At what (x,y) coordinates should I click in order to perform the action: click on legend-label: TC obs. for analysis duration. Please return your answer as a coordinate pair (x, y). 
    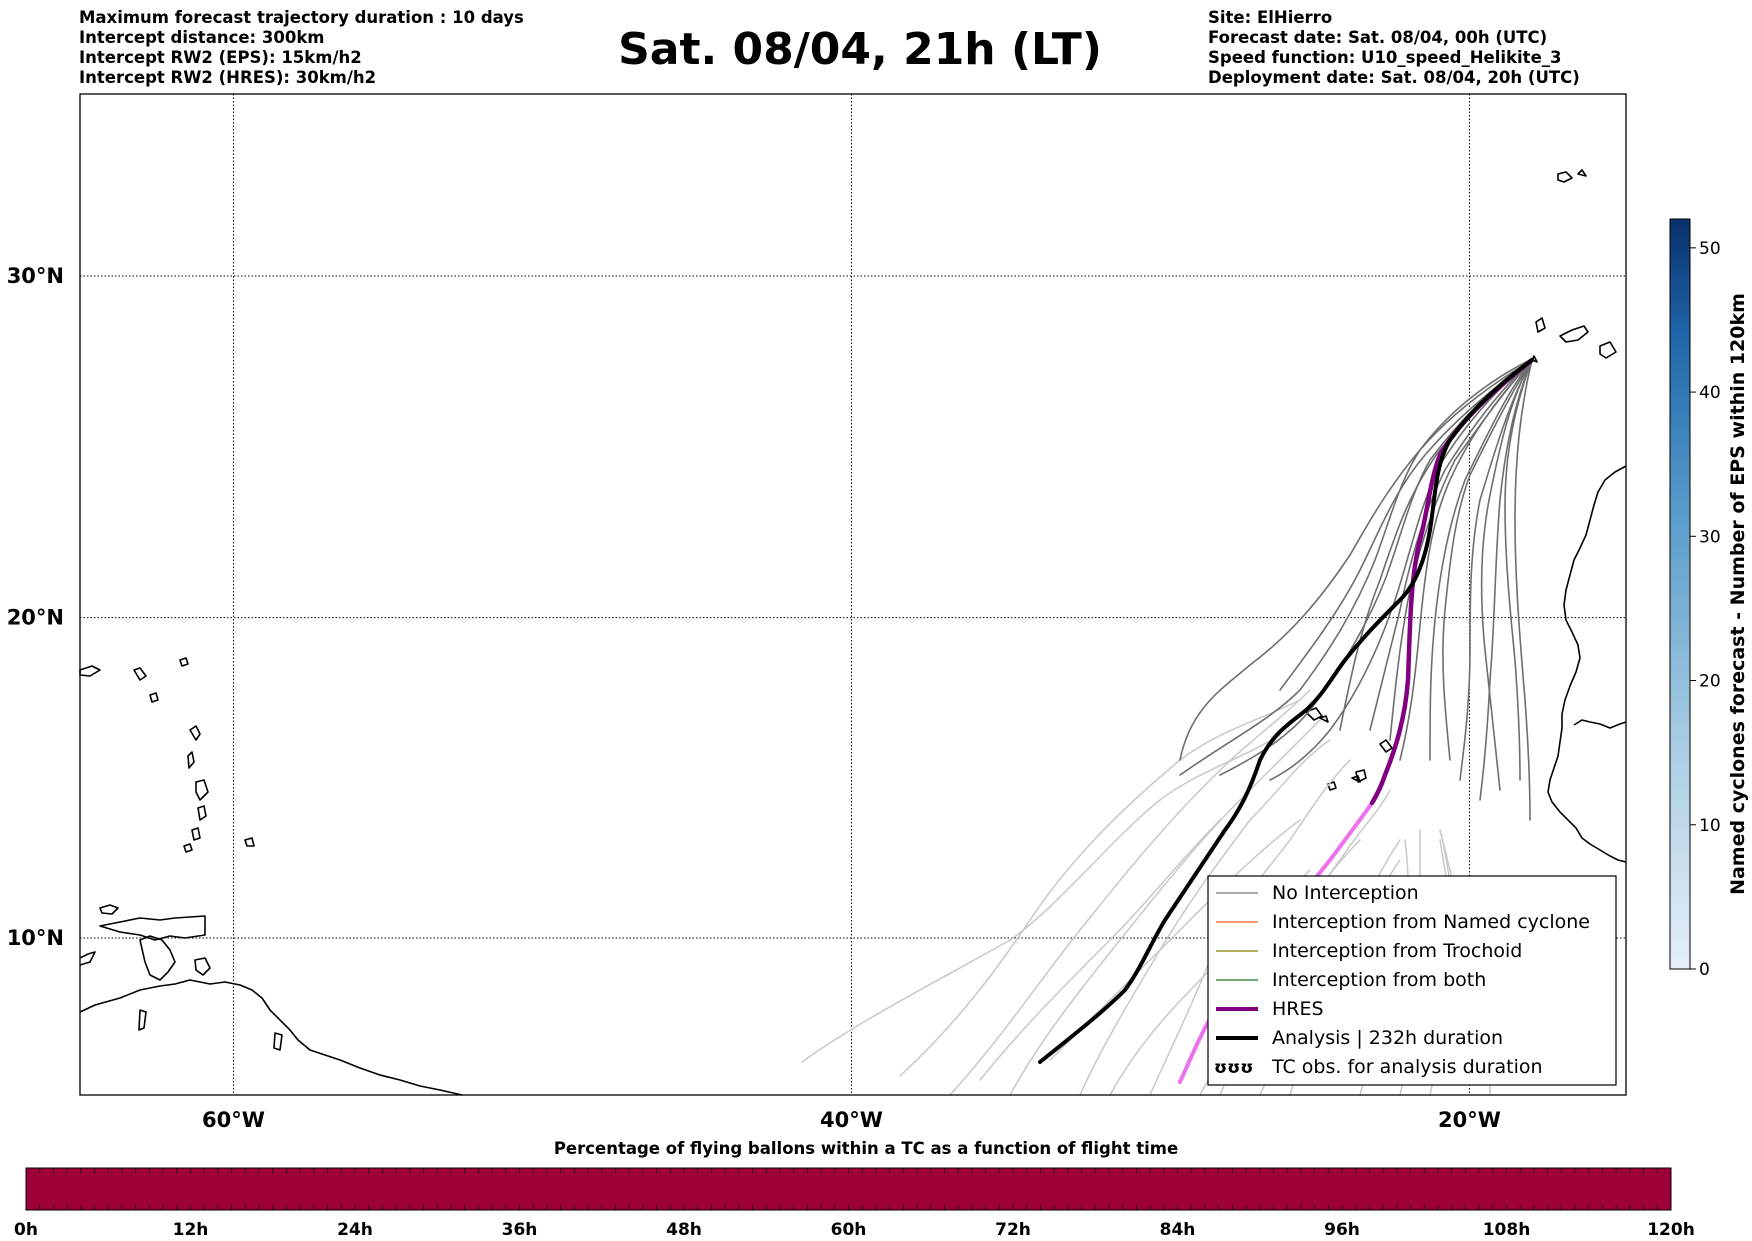
    Looking at the image, I should click on (1407, 1067).